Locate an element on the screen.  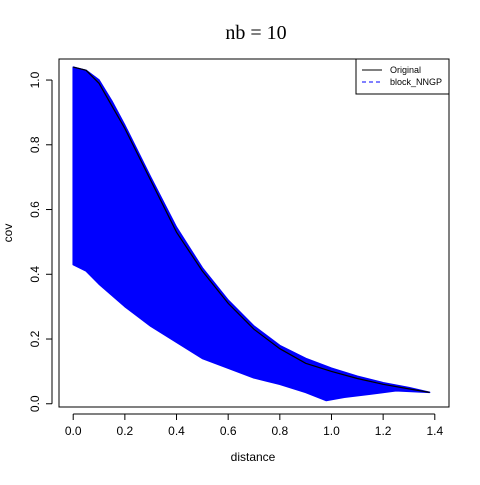
x-tick-label: 0.4 is located at coordinates (176, 431).